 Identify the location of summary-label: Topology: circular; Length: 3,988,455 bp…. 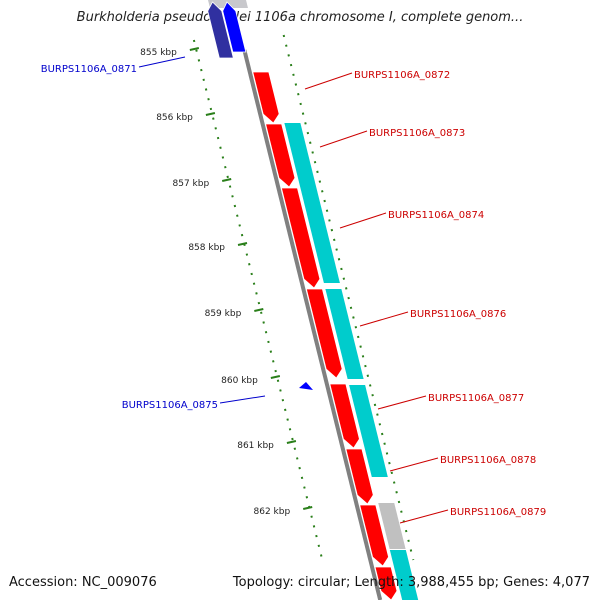
(411, 582).